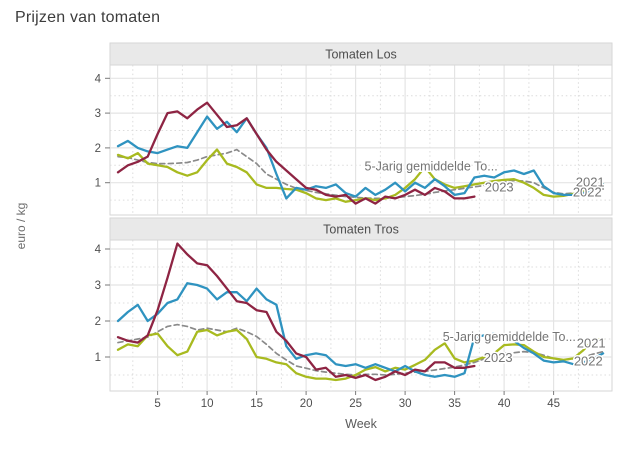  I want to click on series-line-2022, so click(360, 157).